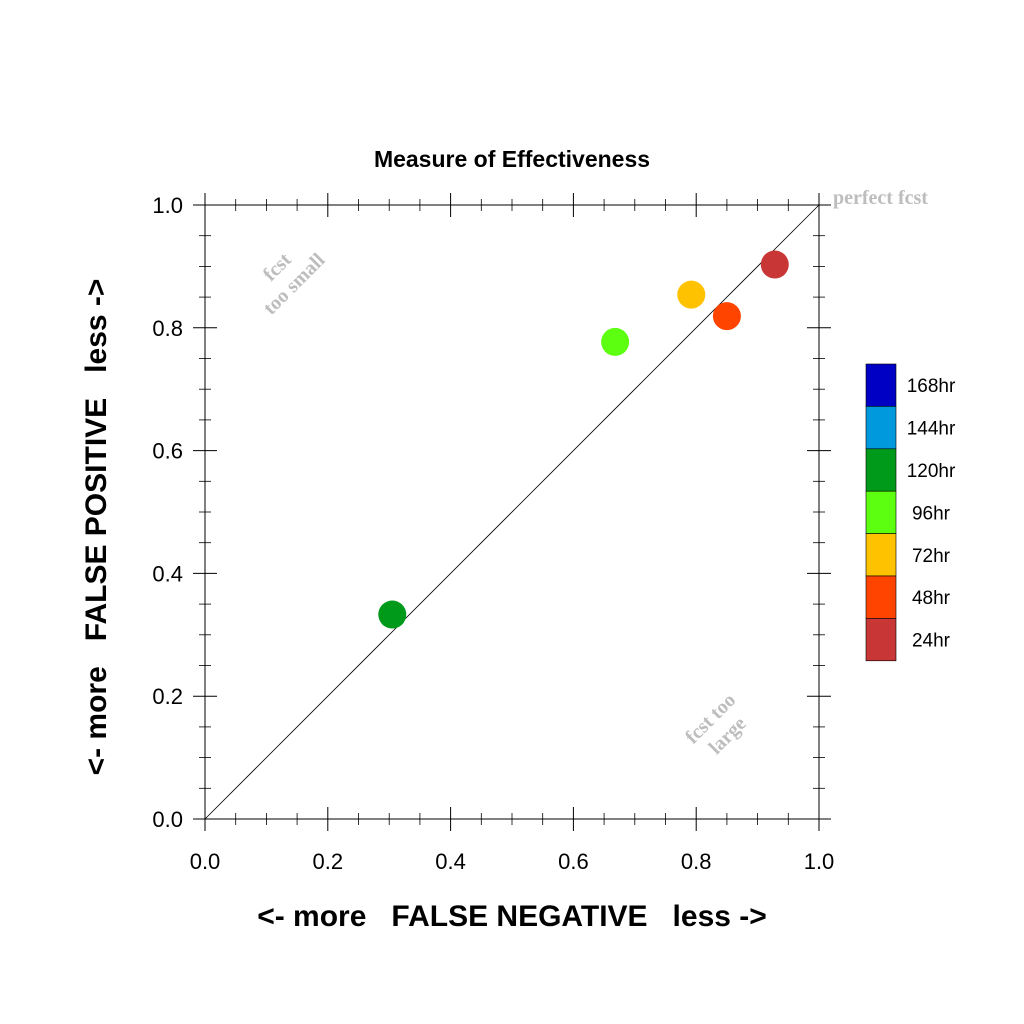 Image resolution: width=1024 pixels, height=1024 pixels. What do you see at coordinates (205, 861) in the screenshot?
I see `x-tick-label: 0.0` at bounding box center [205, 861].